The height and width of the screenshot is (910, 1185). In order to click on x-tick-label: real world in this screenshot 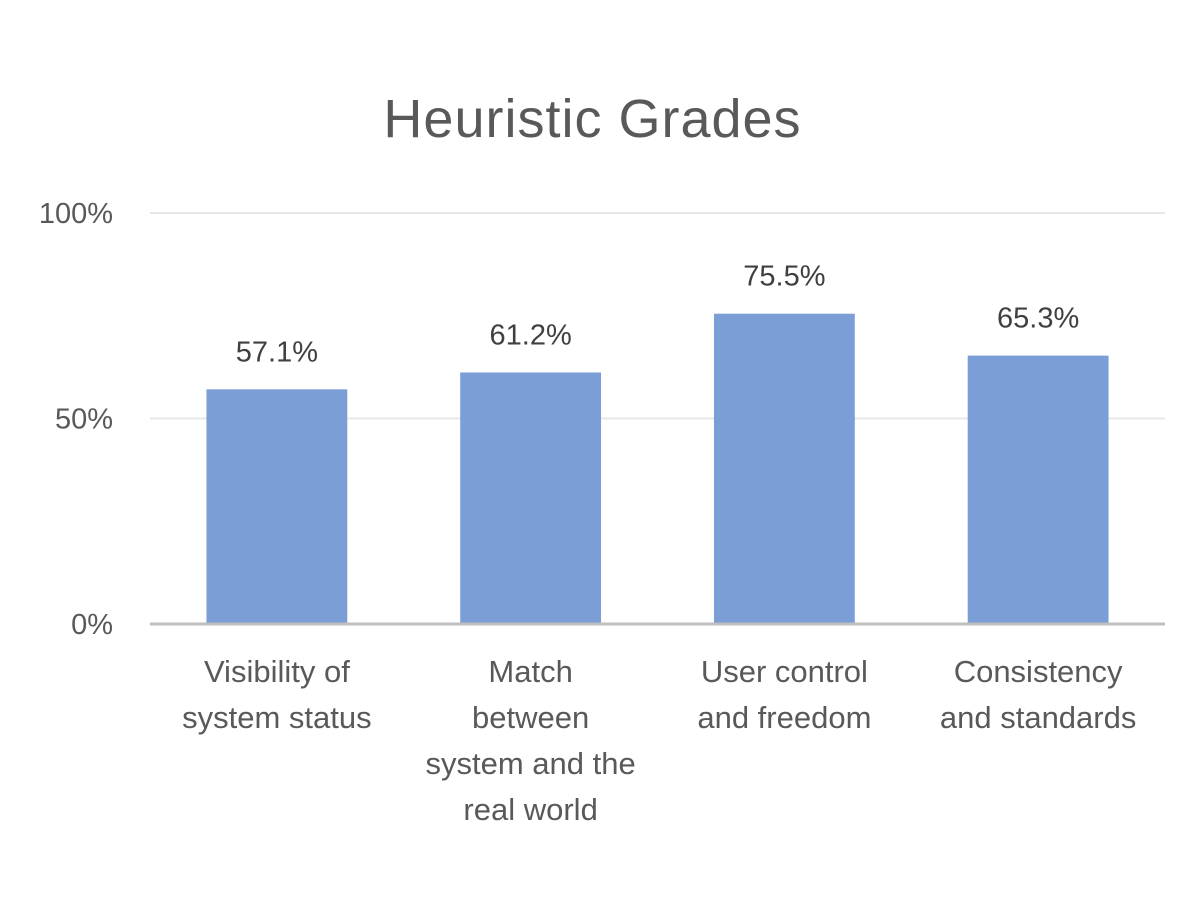, I will do `click(530, 809)`.